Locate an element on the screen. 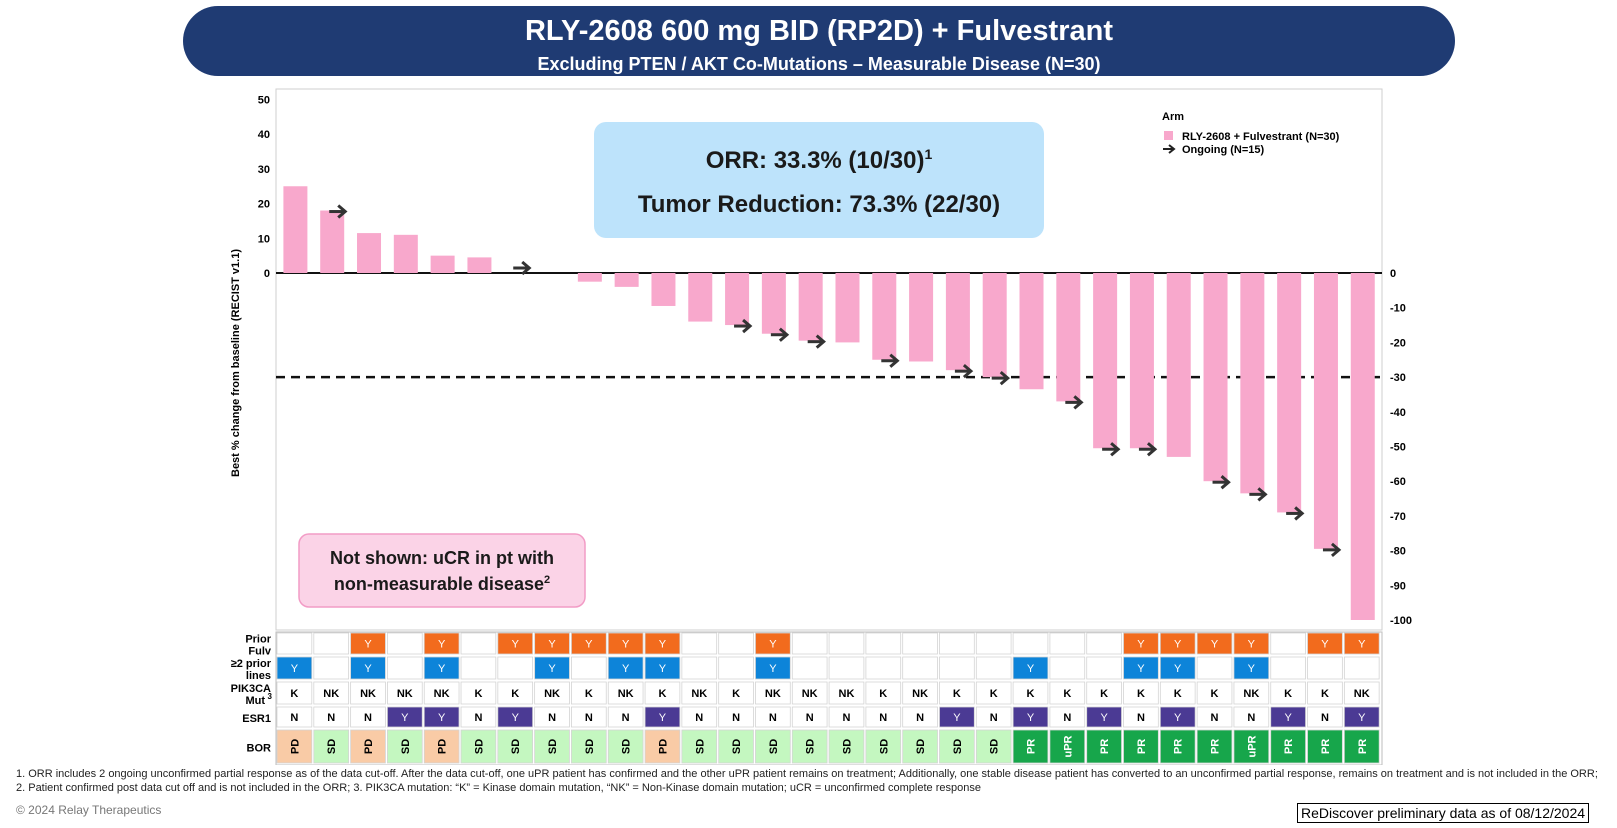 The height and width of the screenshot is (828, 1617). row-label-bor: BOR is located at coordinates (259, 749).